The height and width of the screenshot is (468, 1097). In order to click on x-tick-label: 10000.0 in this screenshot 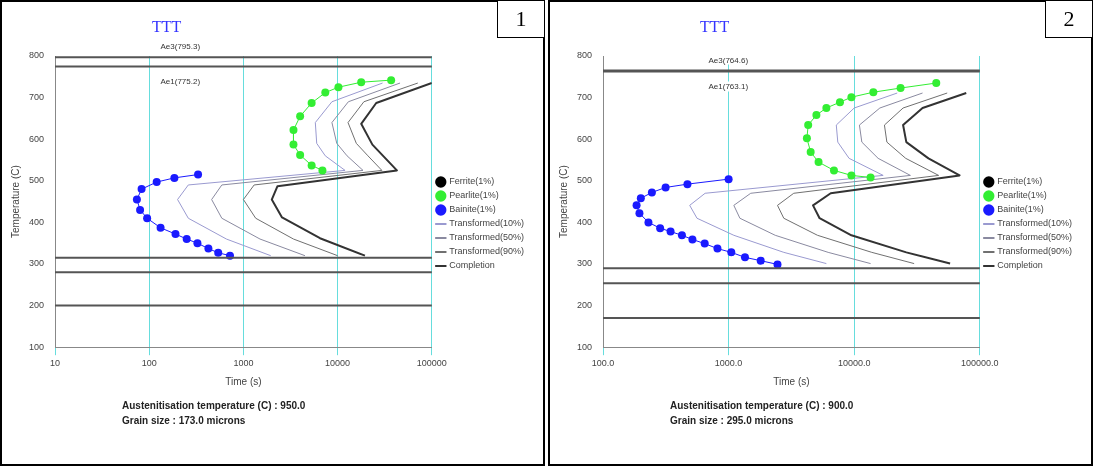, I will do `click(854, 363)`.